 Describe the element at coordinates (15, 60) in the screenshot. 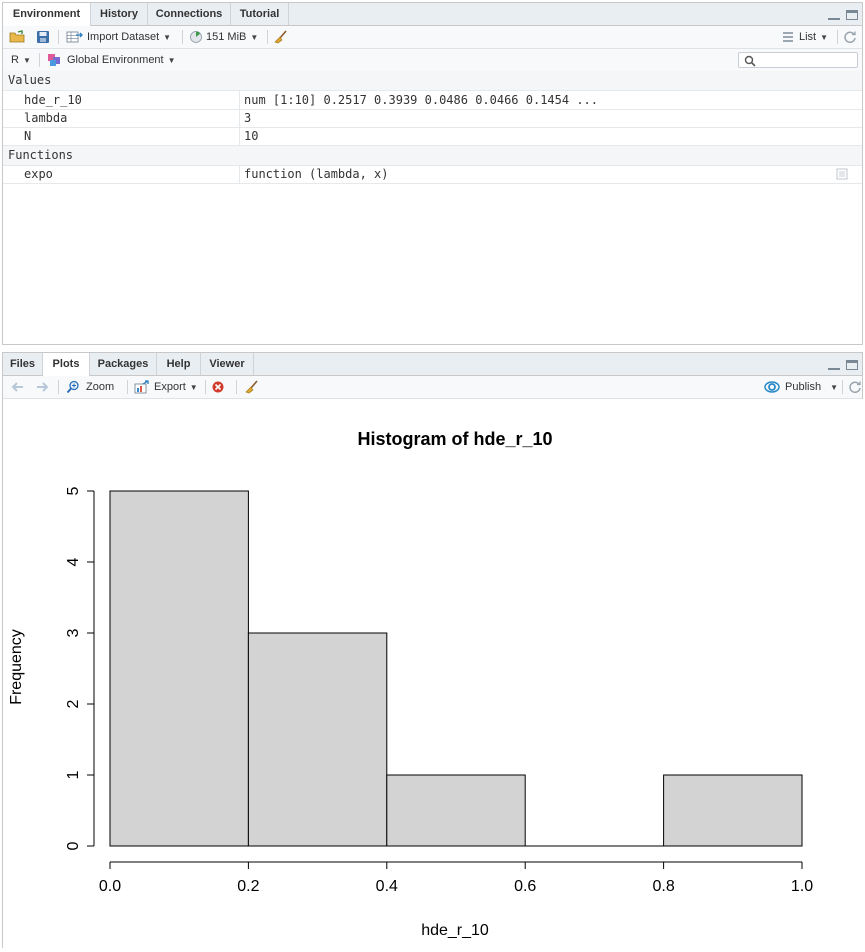

I see `language-label: R` at that location.